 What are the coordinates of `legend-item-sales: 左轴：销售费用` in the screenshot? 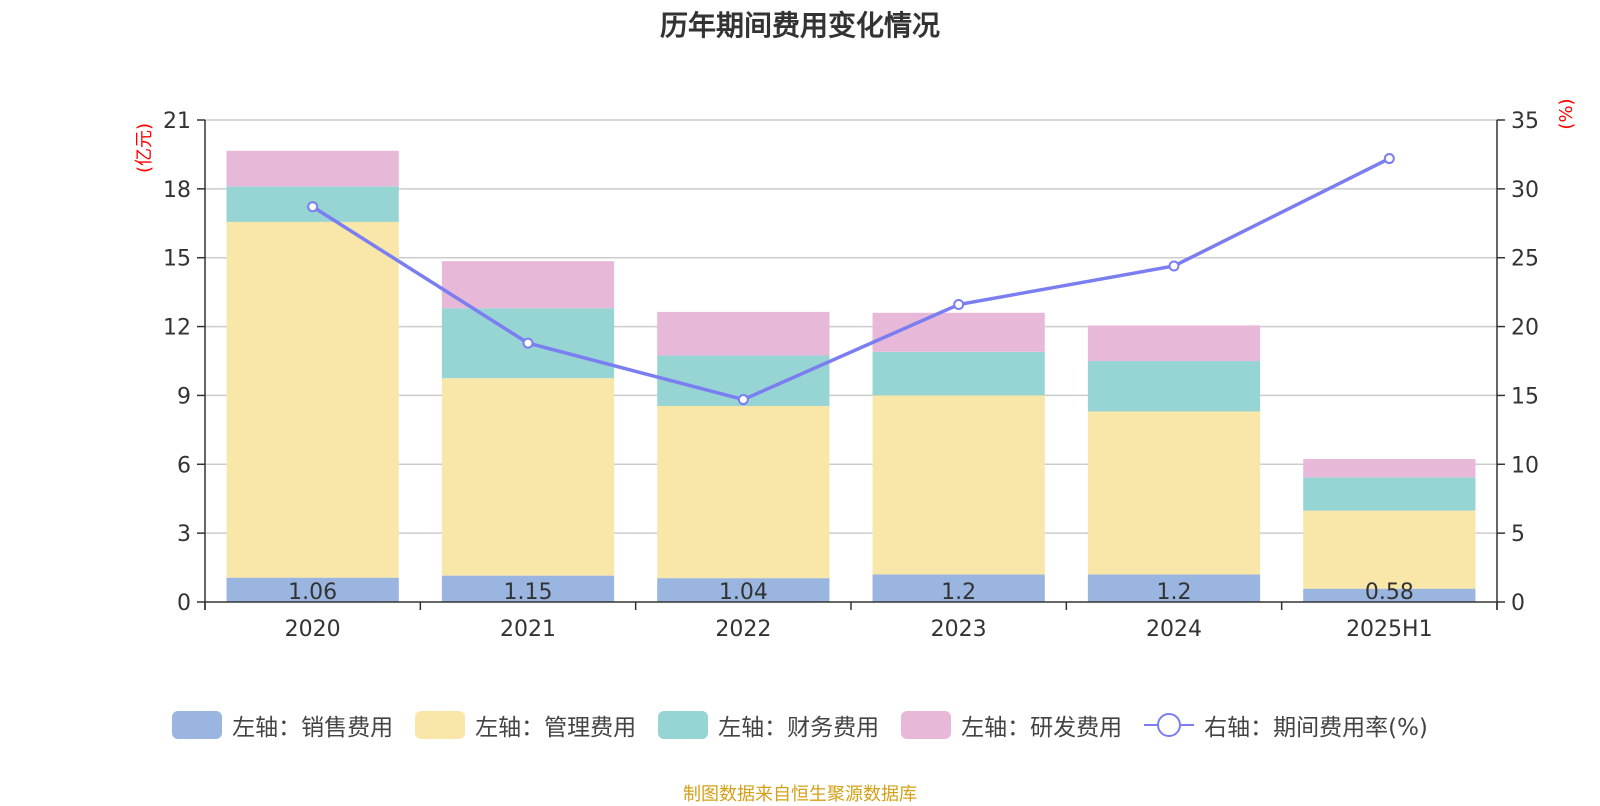 It's located at (282, 725).